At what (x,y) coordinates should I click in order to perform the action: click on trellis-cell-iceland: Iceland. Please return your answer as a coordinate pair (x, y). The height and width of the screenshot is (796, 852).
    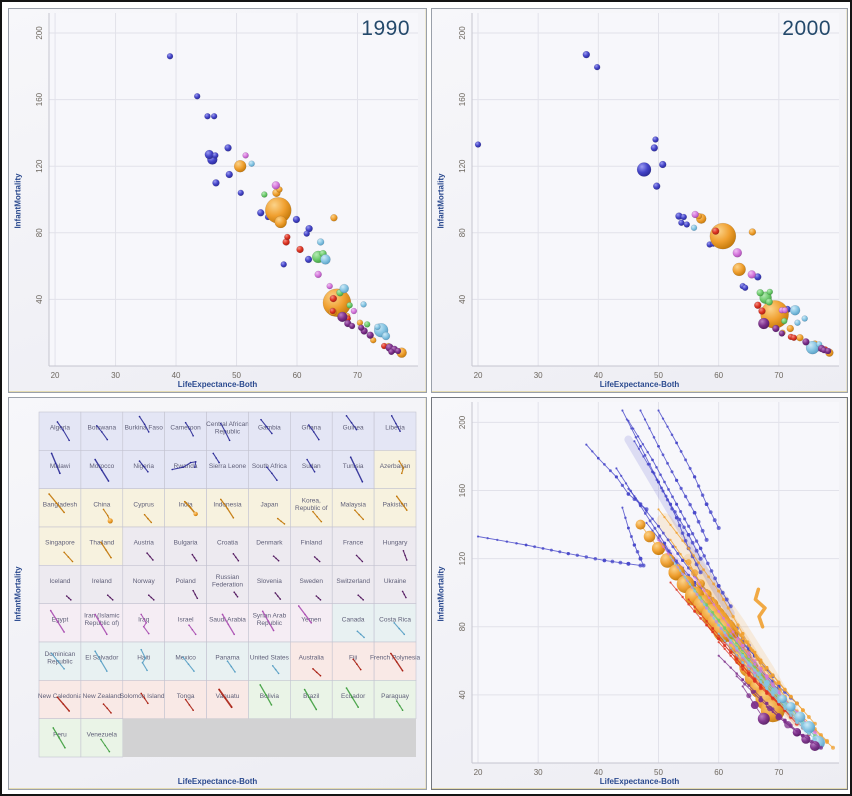
    Looking at the image, I should click on (60, 584).